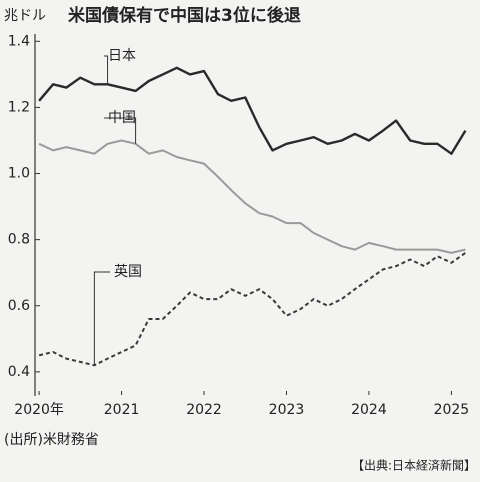 Image resolution: width=480 pixels, height=482 pixels. Describe the element at coordinates (19, 372) in the screenshot. I see `y-tick-label: 0.4` at that location.